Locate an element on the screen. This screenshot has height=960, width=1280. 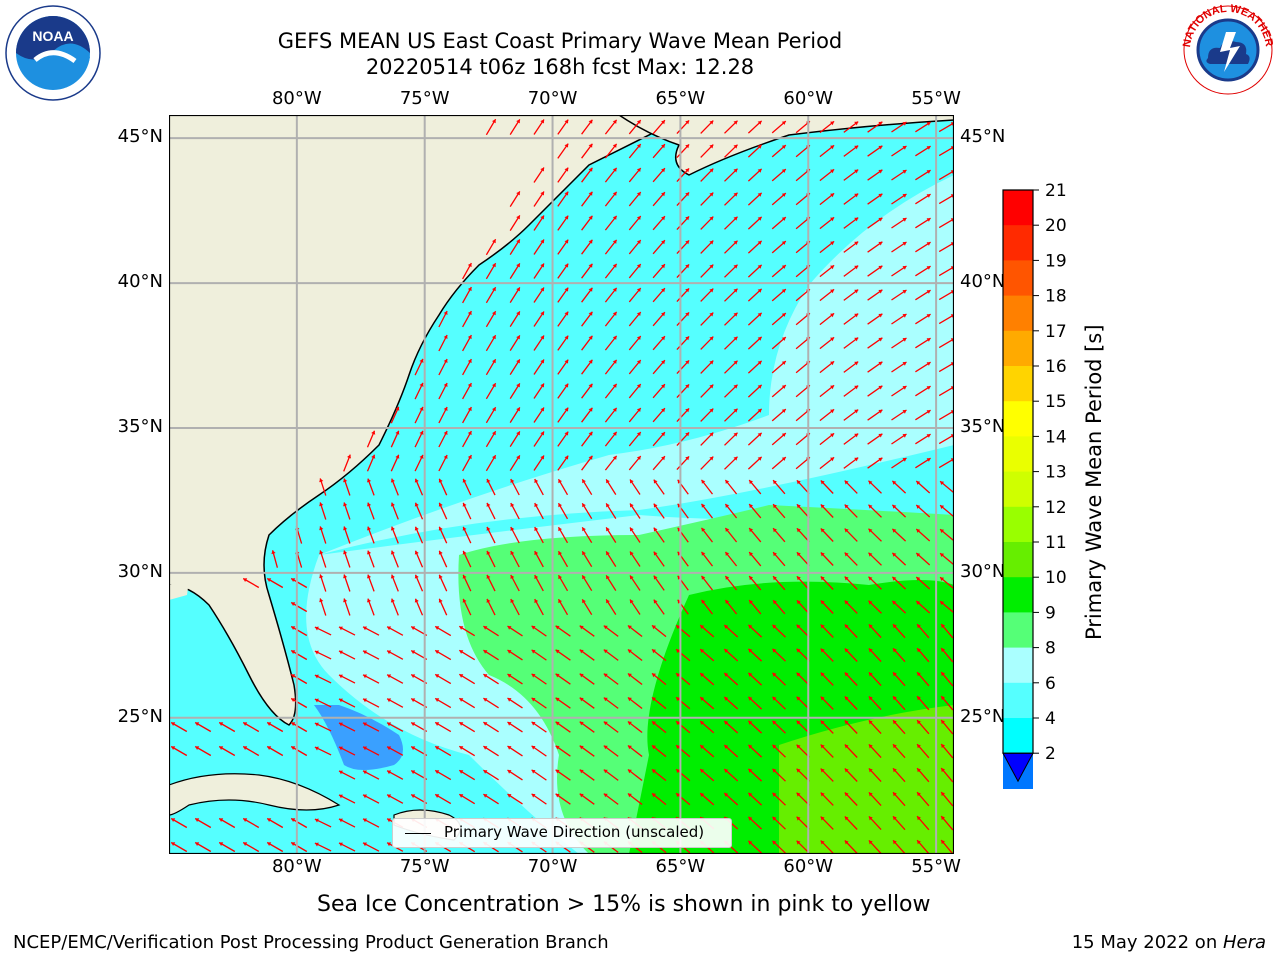
lon-label-top: 75°W is located at coordinates (424, 98).